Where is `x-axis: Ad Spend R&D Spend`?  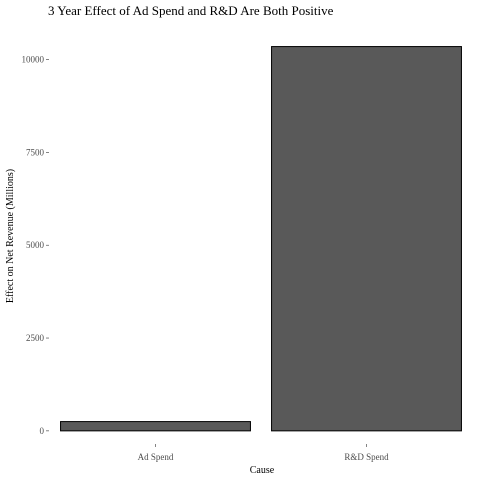
x-axis: Ad Spend R&D Spend is located at coordinates (263, 453).